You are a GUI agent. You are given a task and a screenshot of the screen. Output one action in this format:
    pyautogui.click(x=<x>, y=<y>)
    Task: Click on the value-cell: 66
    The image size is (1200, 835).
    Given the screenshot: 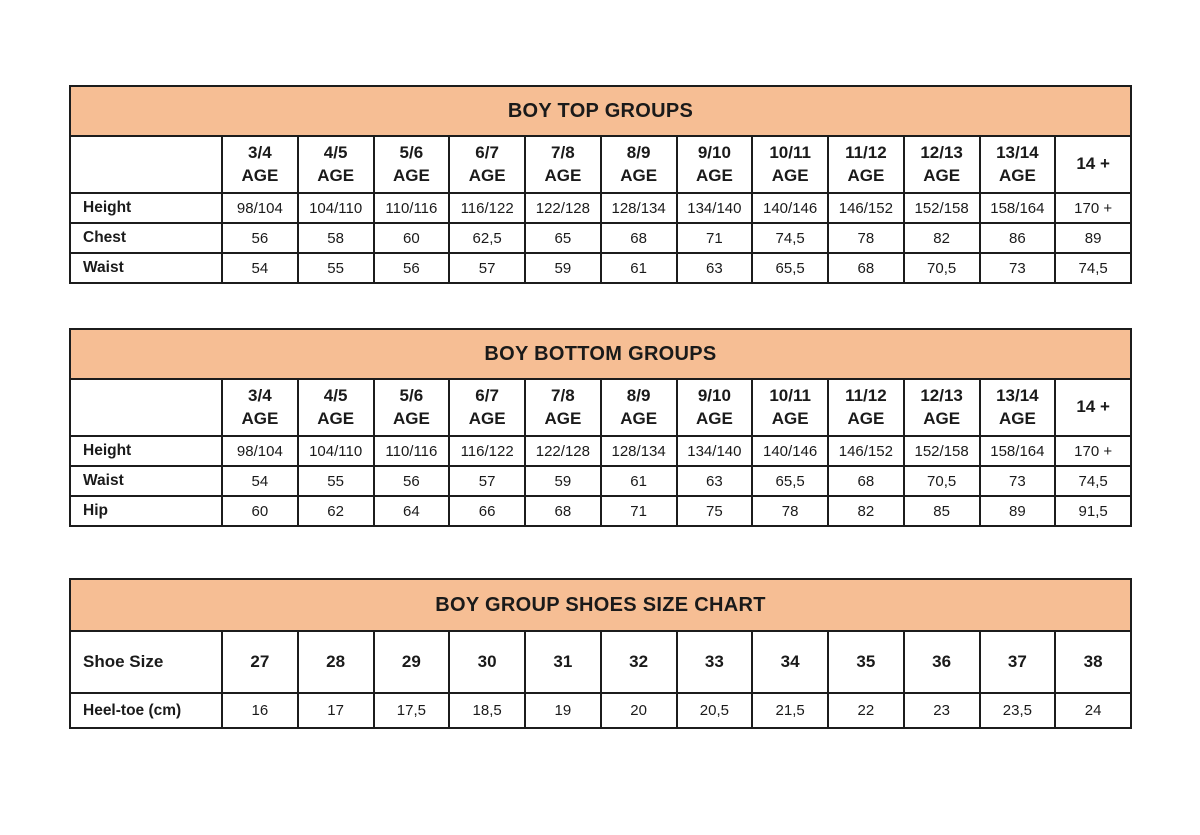 What is the action you would take?
    pyautogui.click(x=487, y=511)
    